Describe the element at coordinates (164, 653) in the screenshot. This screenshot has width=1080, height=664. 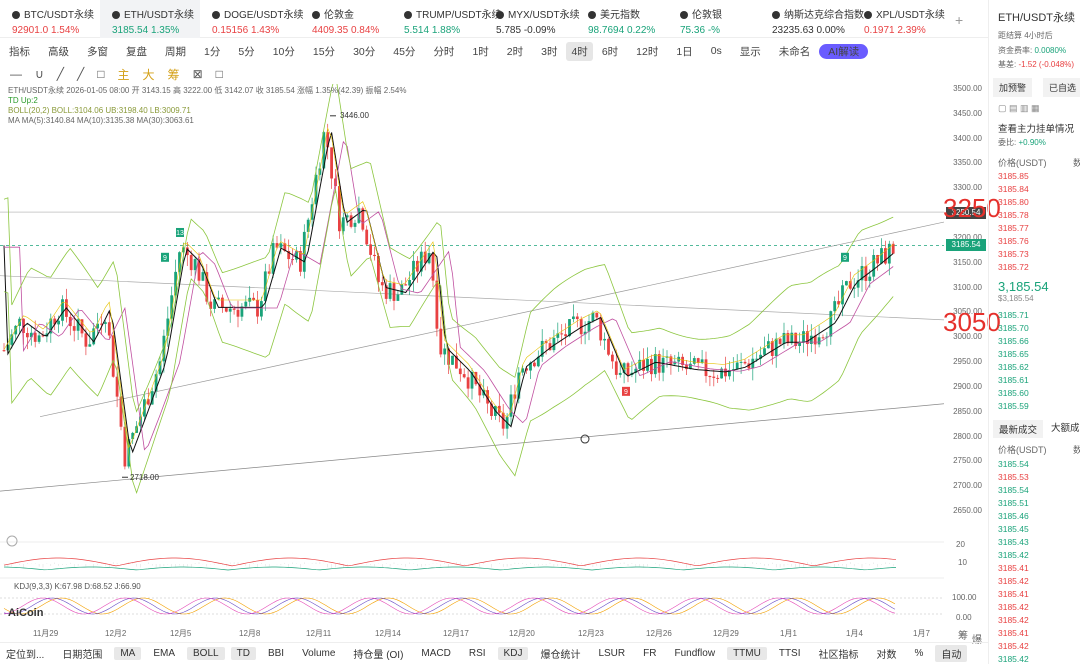
I see `indicator-toggle: EMA` at that location.